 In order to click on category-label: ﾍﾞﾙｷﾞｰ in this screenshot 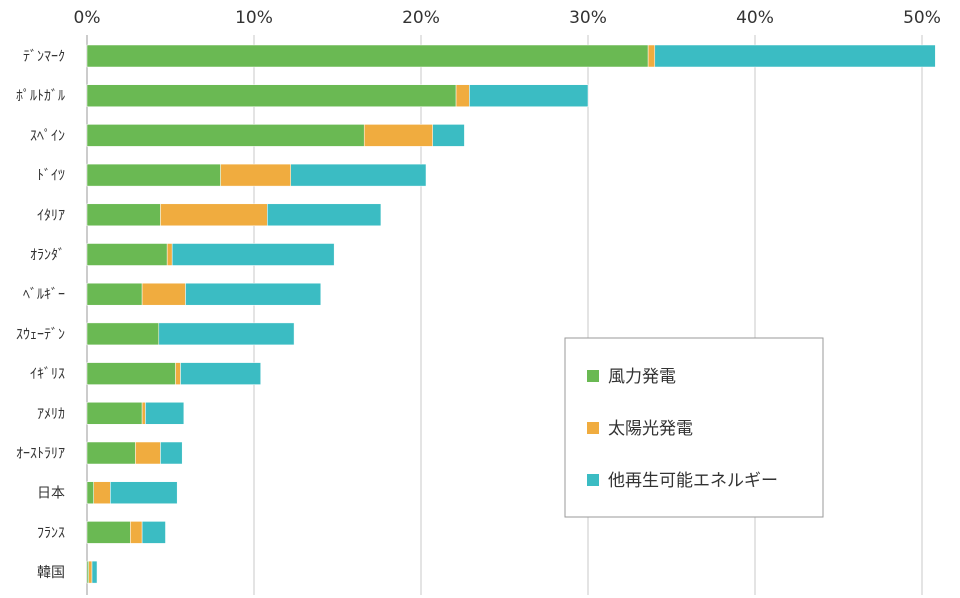, I will do `click(44, 295)`.